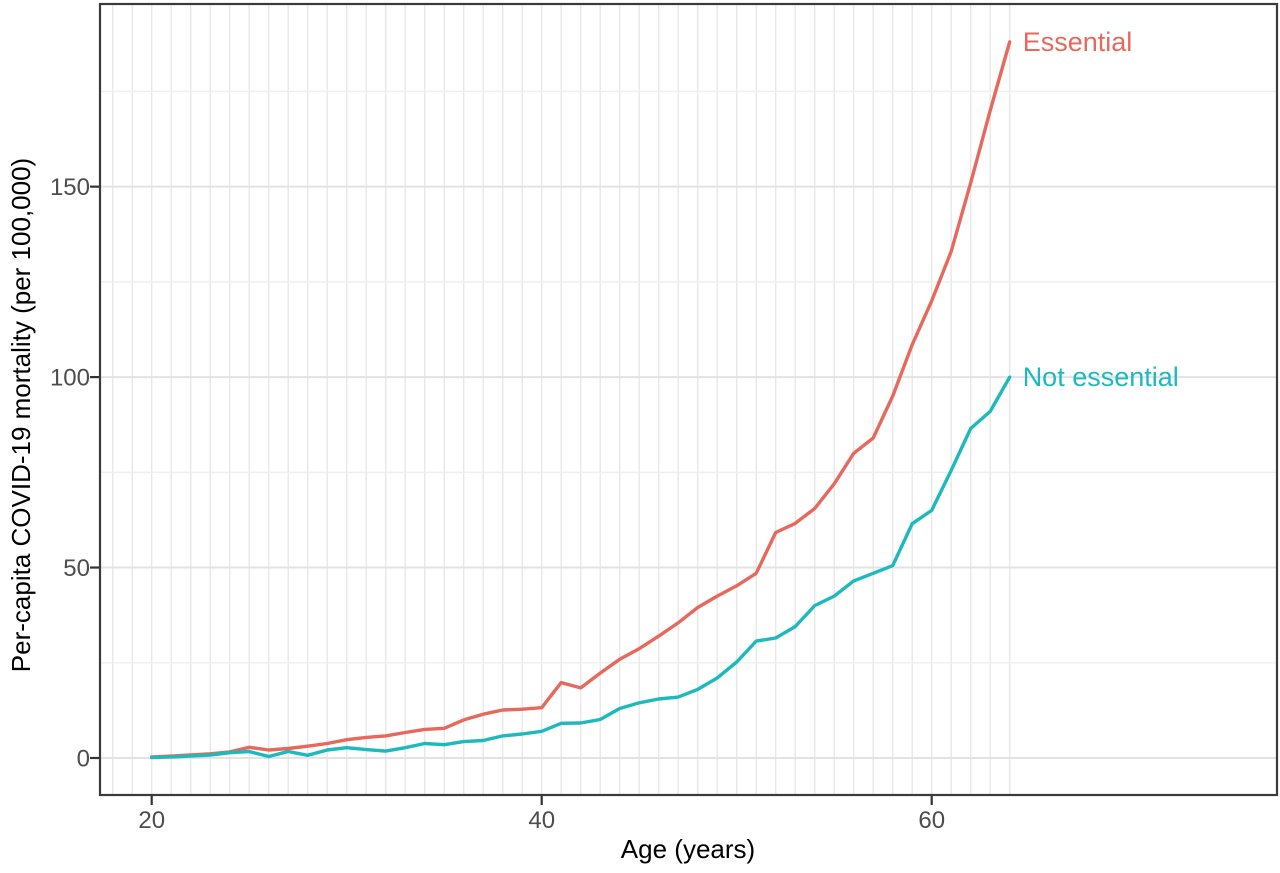 The image size is (1280, 873). I want to click on x-tick-label: 20, so click(151, 820).